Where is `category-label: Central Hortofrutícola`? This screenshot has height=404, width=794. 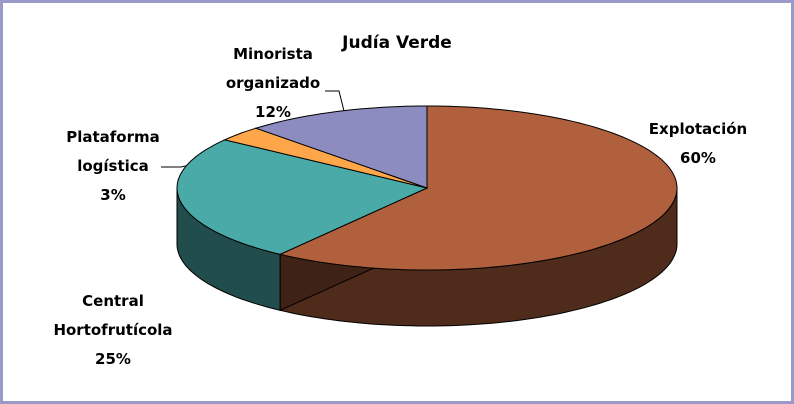
category-label: Central Hortofrutícola is located at coordinates (113, 315).